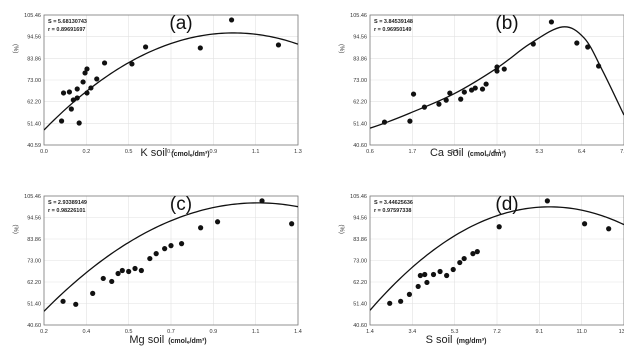 This screenshot has width=624, height=354. I want to click on stat-annotation: r = 0.89691697, so click(66, 30).